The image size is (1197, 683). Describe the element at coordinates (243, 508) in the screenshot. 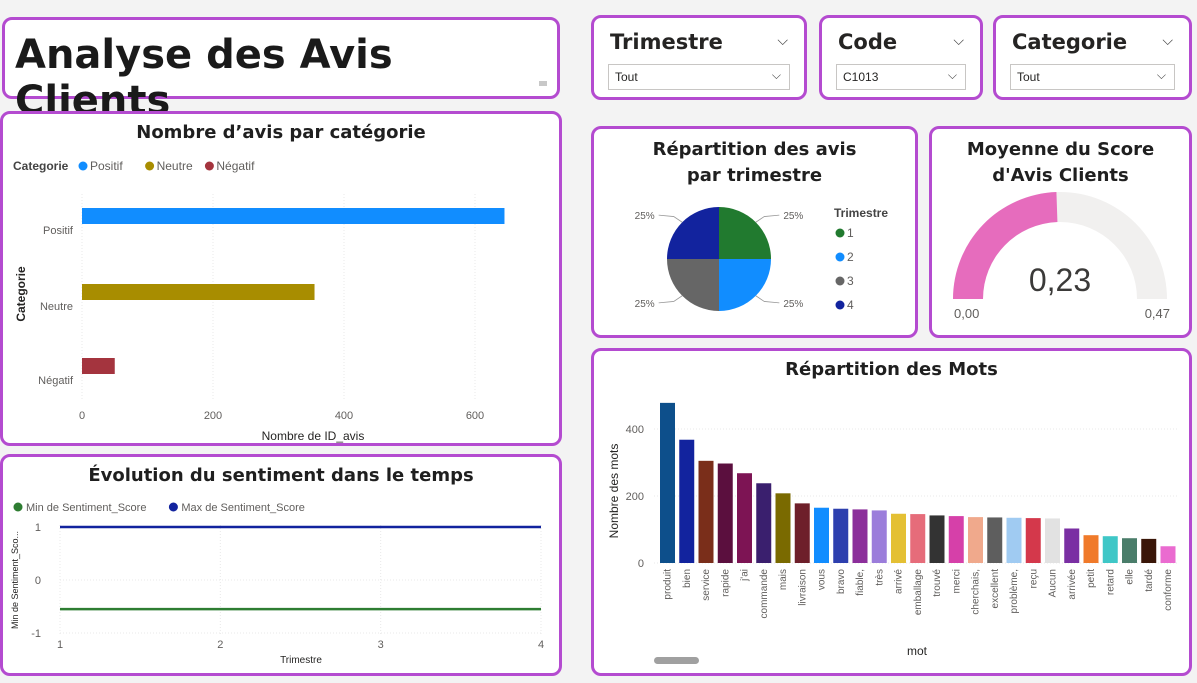

I see `legend-item: Max de Sentiment_Score` at that location.